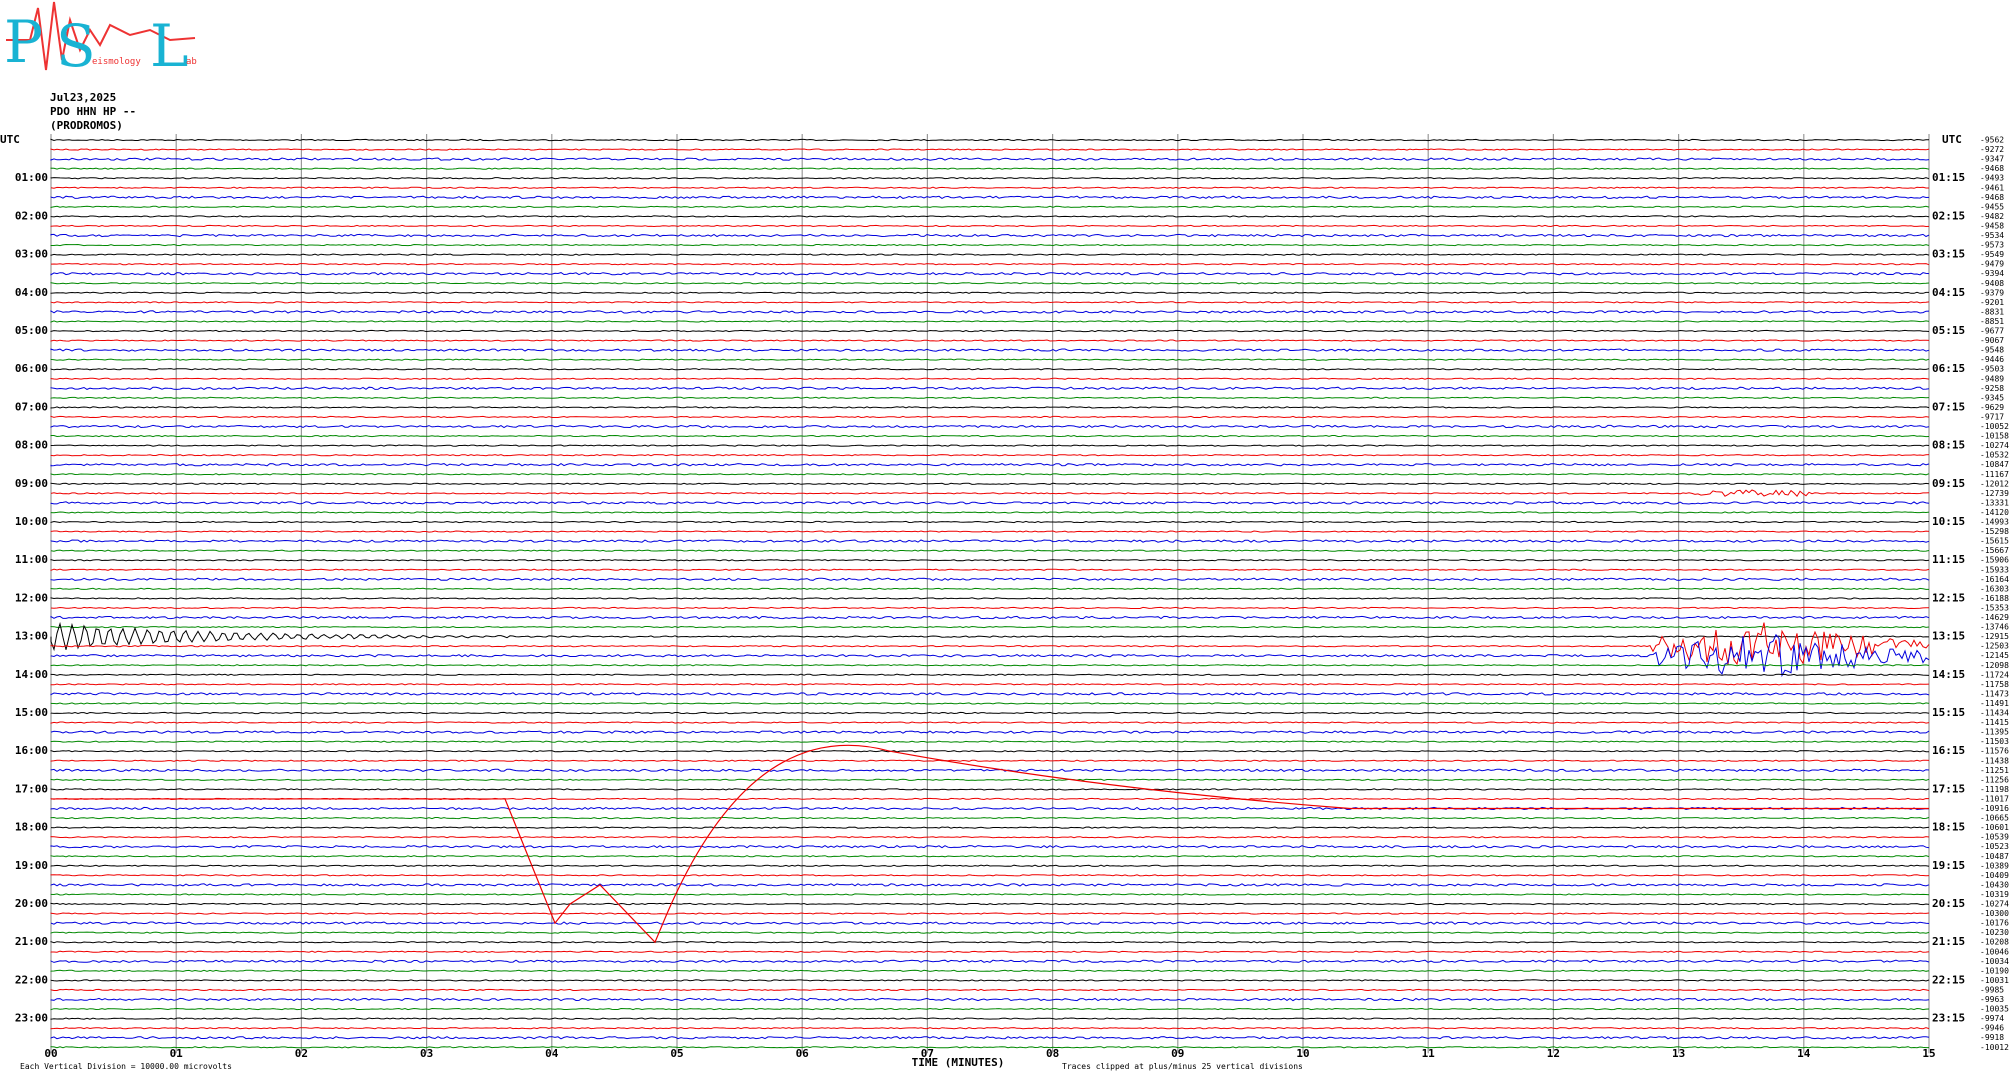  What do you see at coordinates (31, 406) in the screenshot?
I see `left-time-label: 07:00` at bounding box center [31, 406].